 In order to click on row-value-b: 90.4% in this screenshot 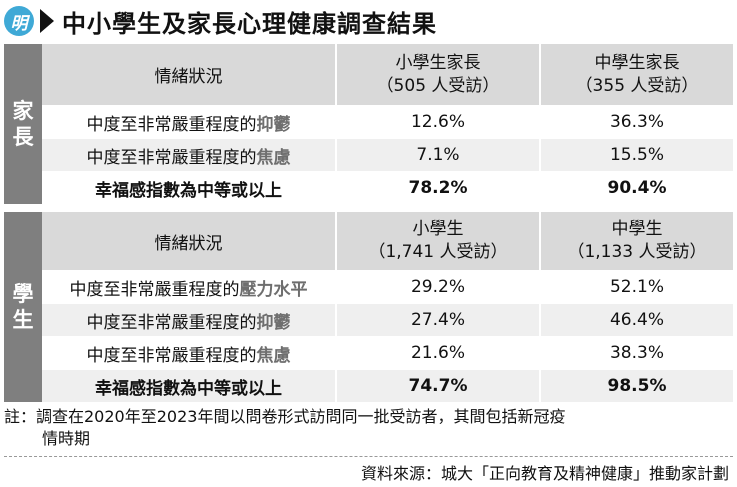, I will do `click(636, 188)`.